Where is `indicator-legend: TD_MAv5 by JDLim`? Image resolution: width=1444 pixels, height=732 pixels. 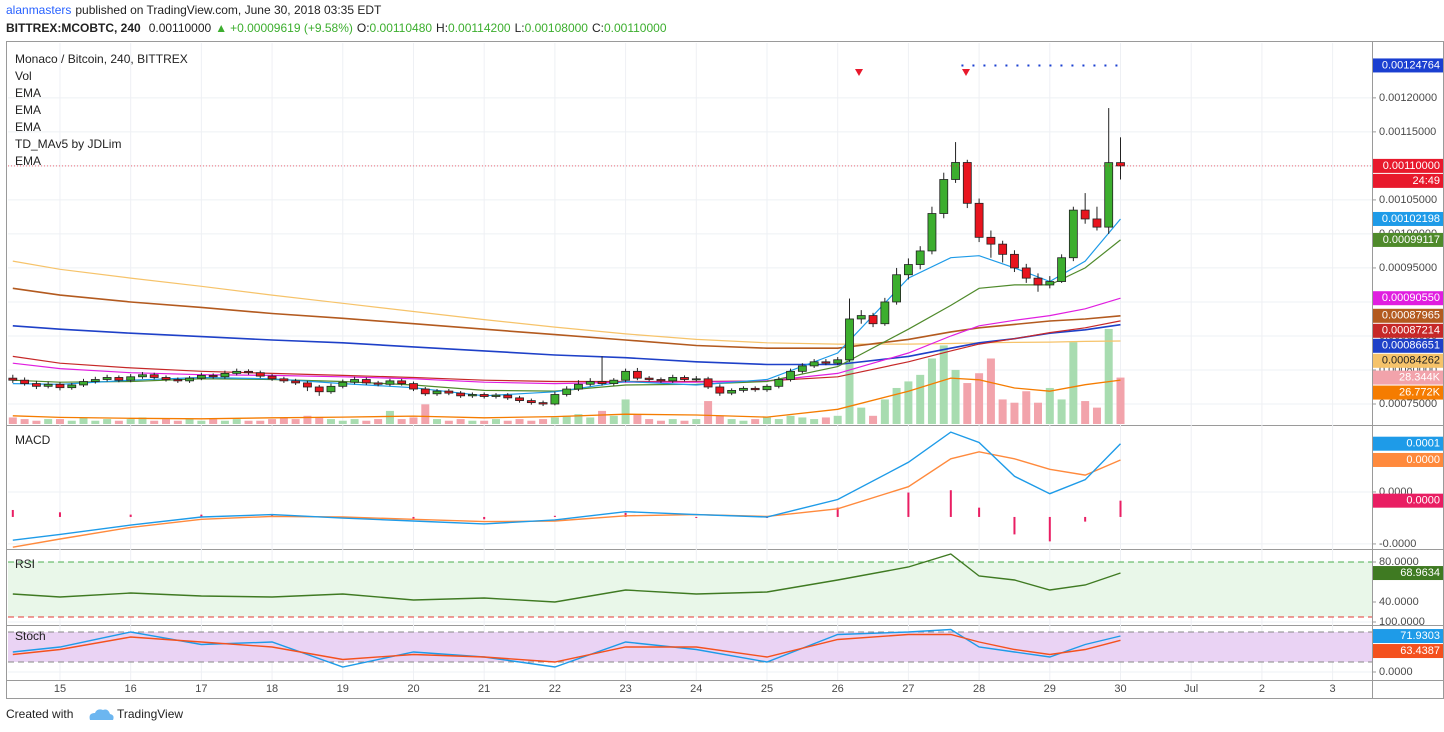
indicator-legend: TD_MAv5 by JDLim is located at coordinates (68, 144).